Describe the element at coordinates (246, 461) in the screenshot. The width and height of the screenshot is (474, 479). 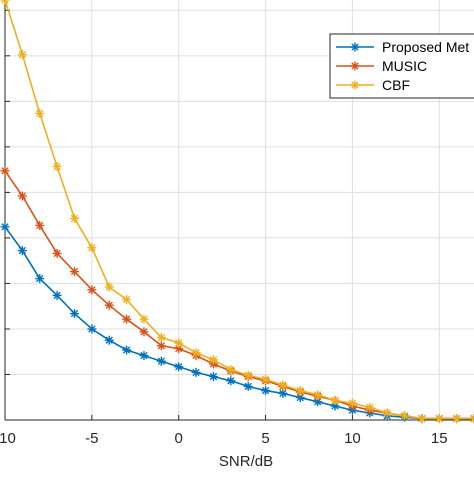
I see `x-axis-label: SNR/dB` at that location.